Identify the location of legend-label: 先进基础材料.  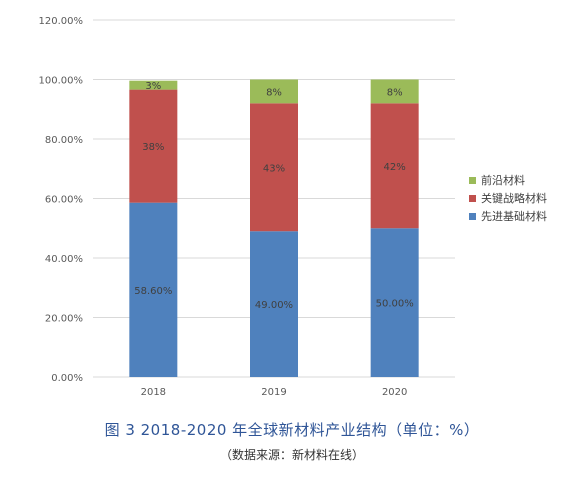
(514, 216).